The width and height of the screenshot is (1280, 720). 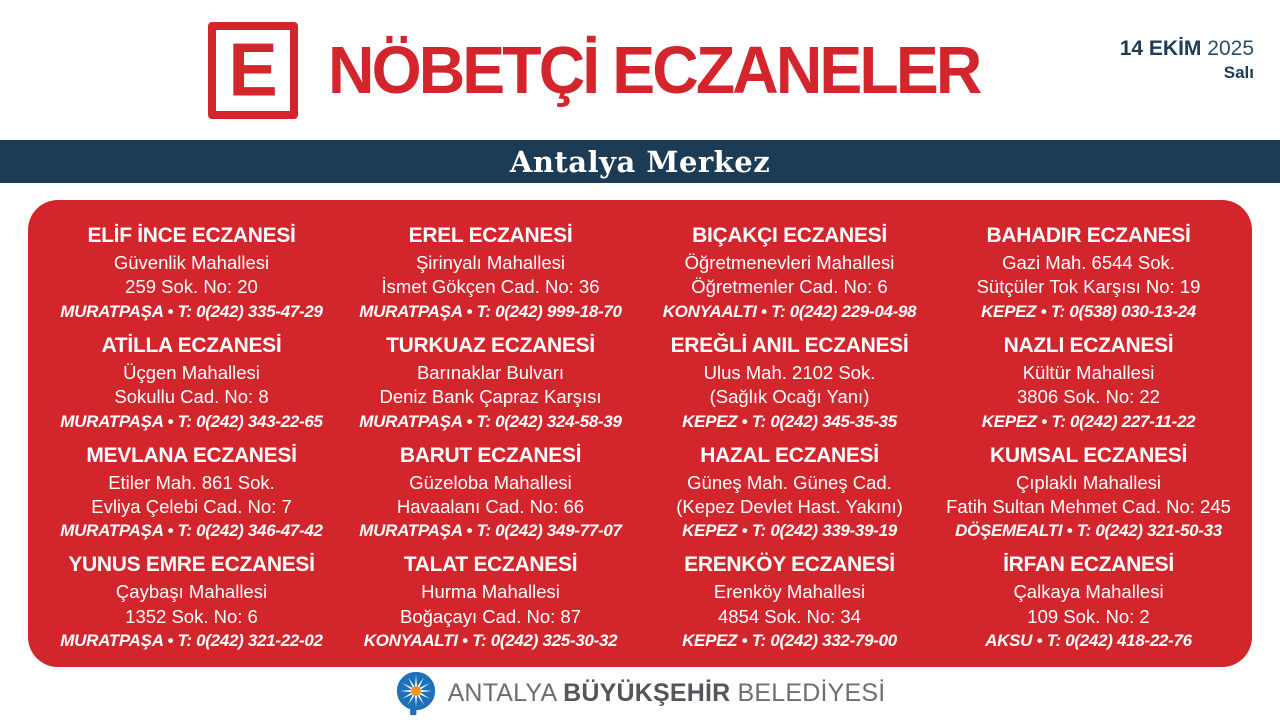 I want to click on pharmacy-district-phone: KEPEZ • T: 0(538) 030-13-24, so click(x=1088, y=311).